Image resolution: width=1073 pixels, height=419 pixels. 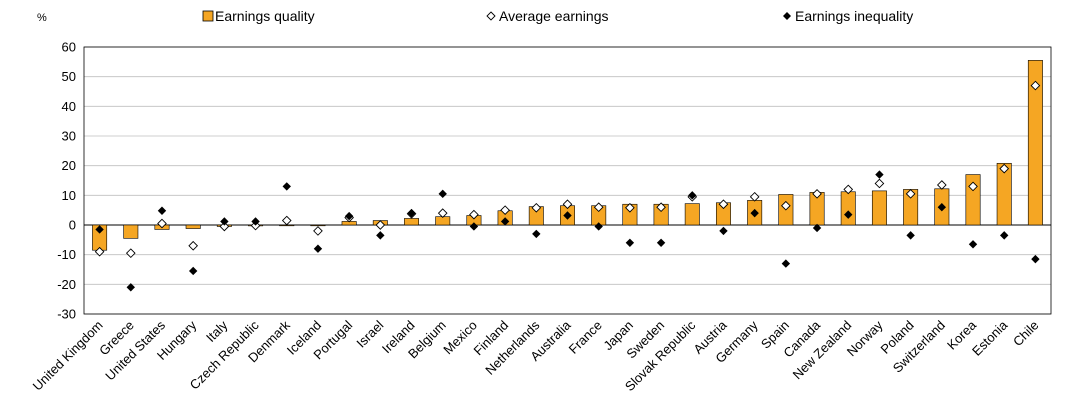 What do you see at coordinates (1004, 235) in the screenshot?
I see `earnings-inequality-point-estonia` at bounding box center [1004, 235].